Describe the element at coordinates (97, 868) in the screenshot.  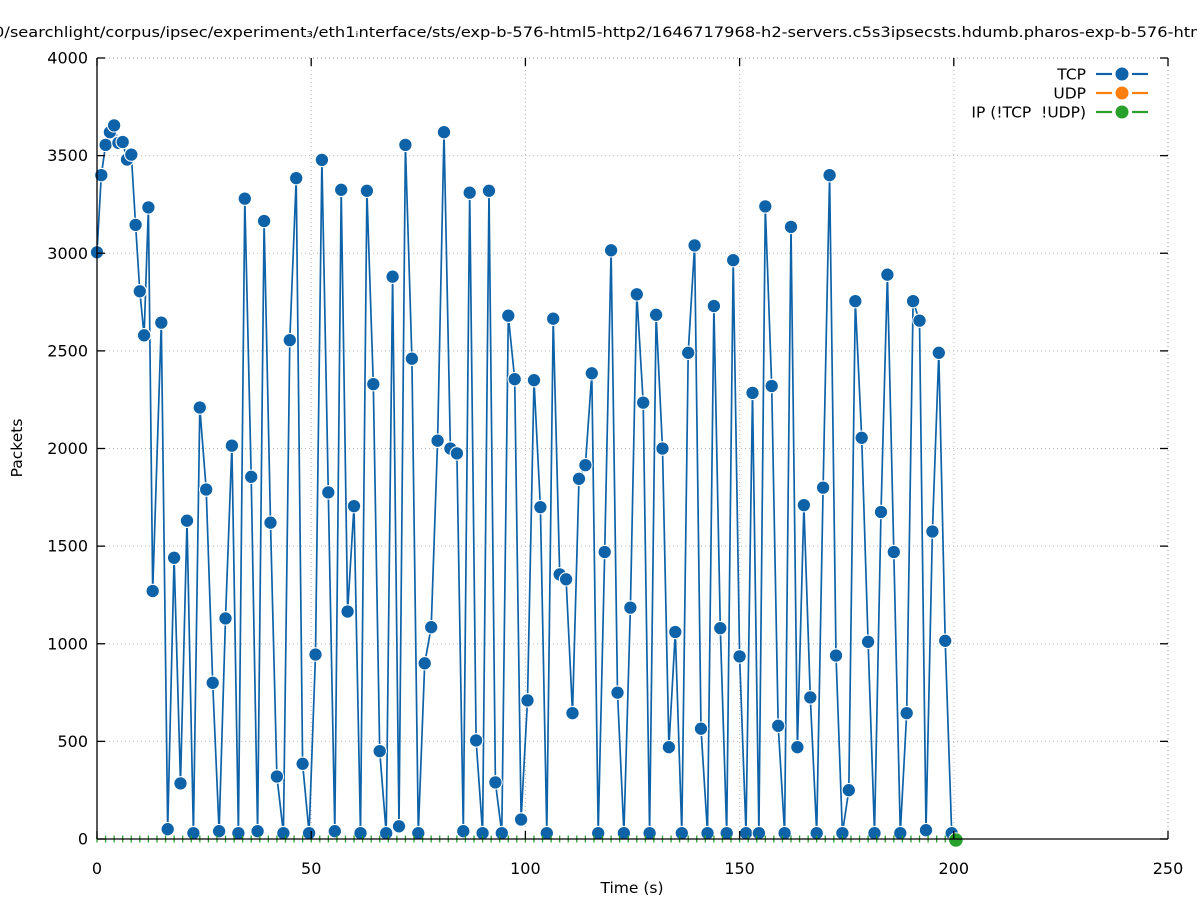
I see `x-tick-label: 0` at that location.